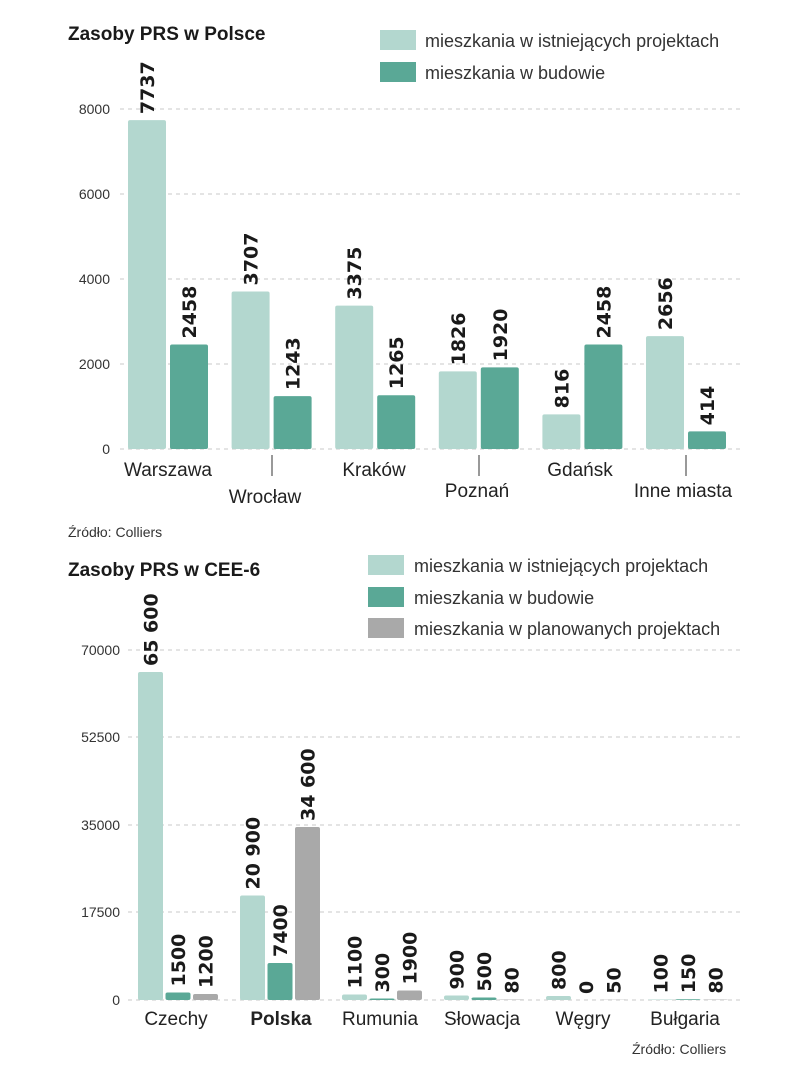  I want to click on legend-swatch-planned, so click(386, 628).